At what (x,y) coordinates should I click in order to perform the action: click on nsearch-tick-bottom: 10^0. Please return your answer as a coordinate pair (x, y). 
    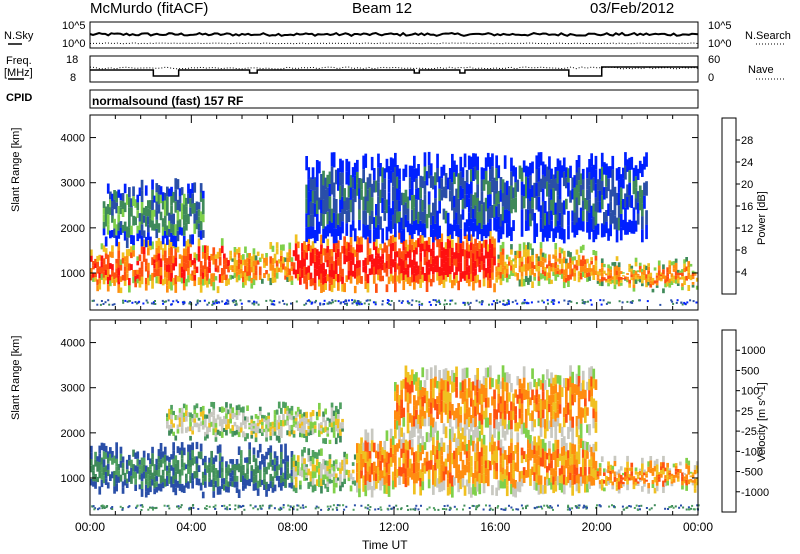
    Looking at the image, I should click on (720, 44).